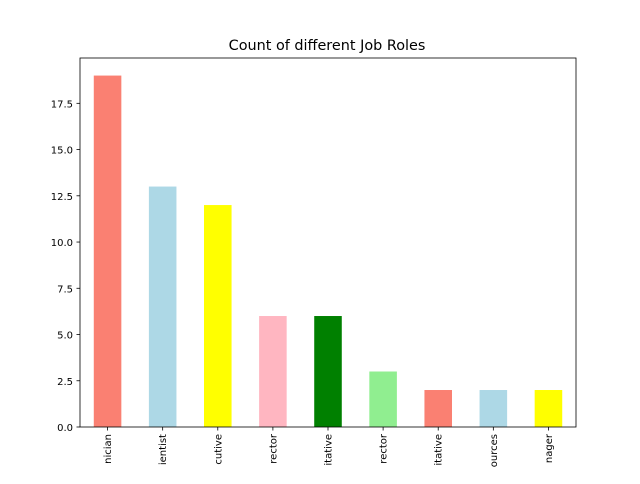 The height and width of the screenshot is (484, 640). What do you see at coordinates (329, 450) in the screenshot?
I see `x-tick-label-4: itative` at bounding box center [329, 450].